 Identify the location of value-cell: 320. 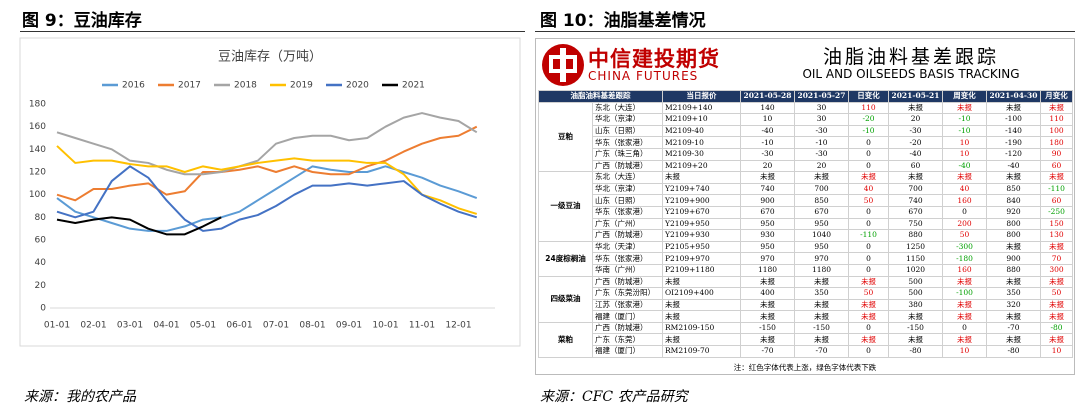
(1013, 305).